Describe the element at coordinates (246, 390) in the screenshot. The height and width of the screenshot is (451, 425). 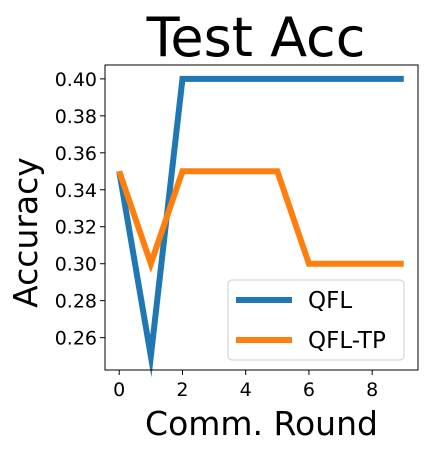
I see `x-tick-label: 4` at that location.